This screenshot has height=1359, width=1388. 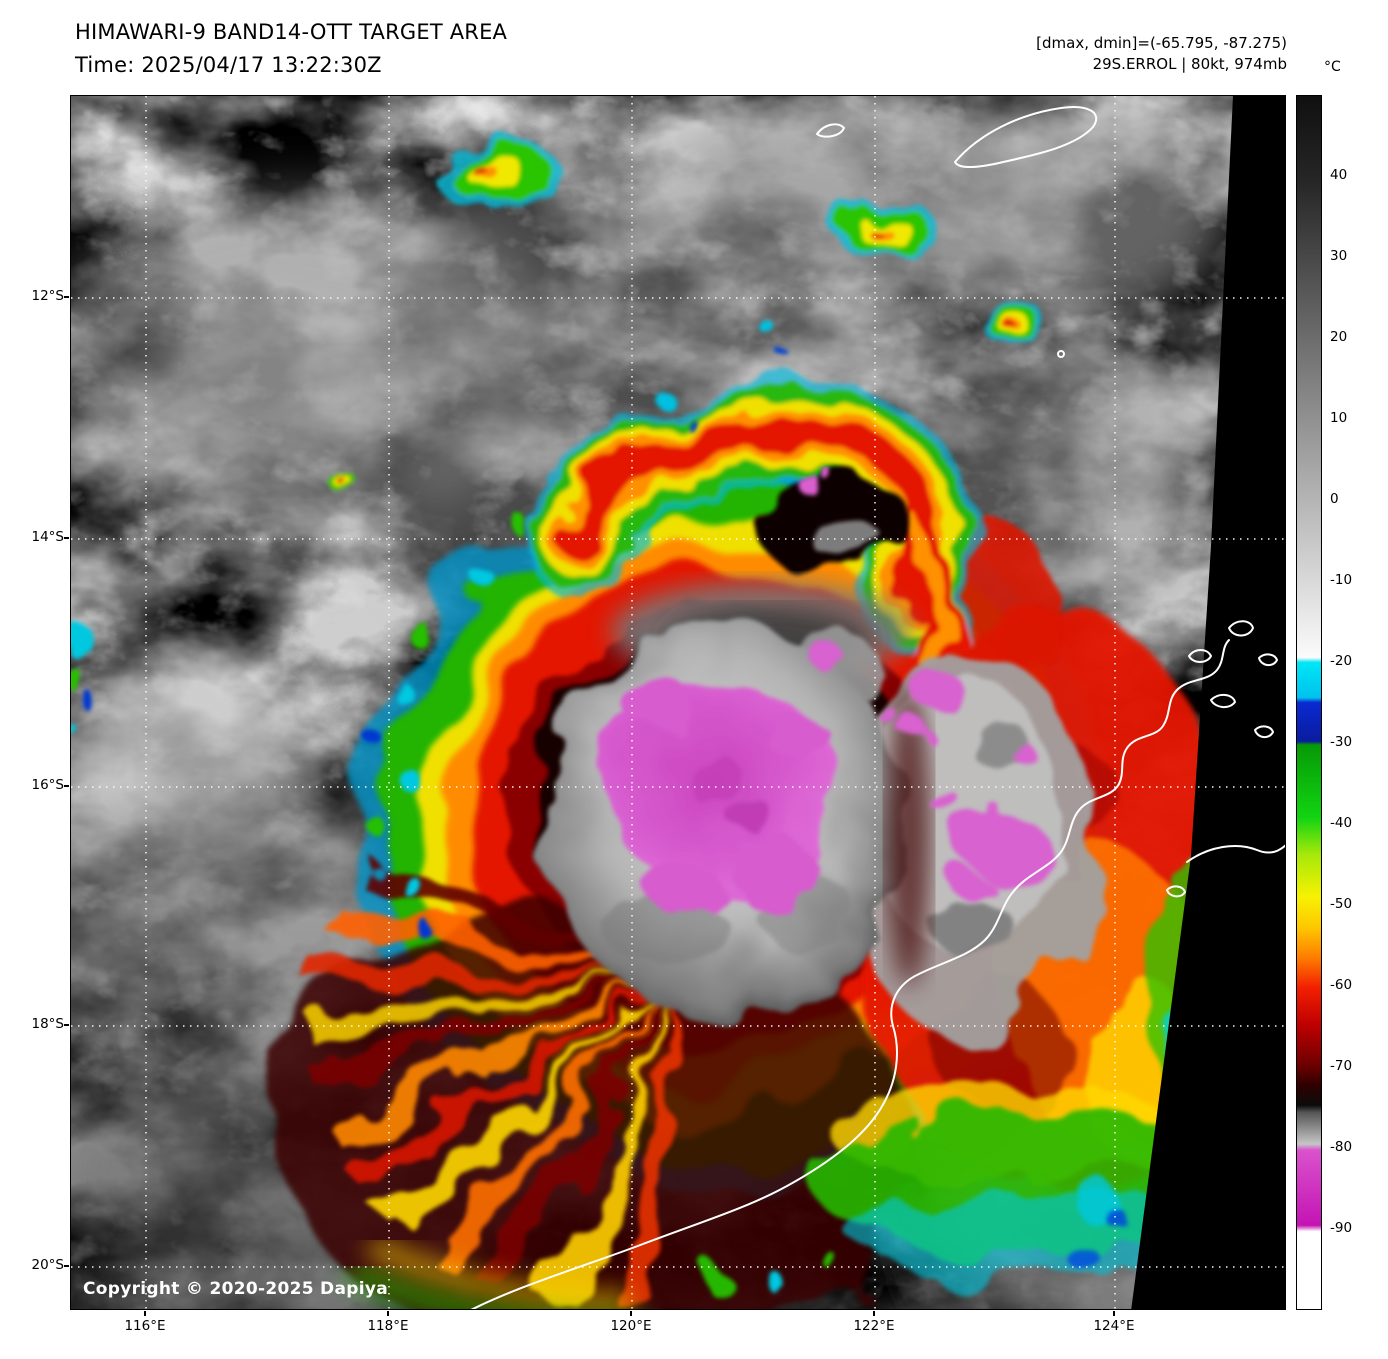 What do you see at coordinates (680, 311) in the screenshot?
I see `convective-cells` at bounding box center [680, 311].